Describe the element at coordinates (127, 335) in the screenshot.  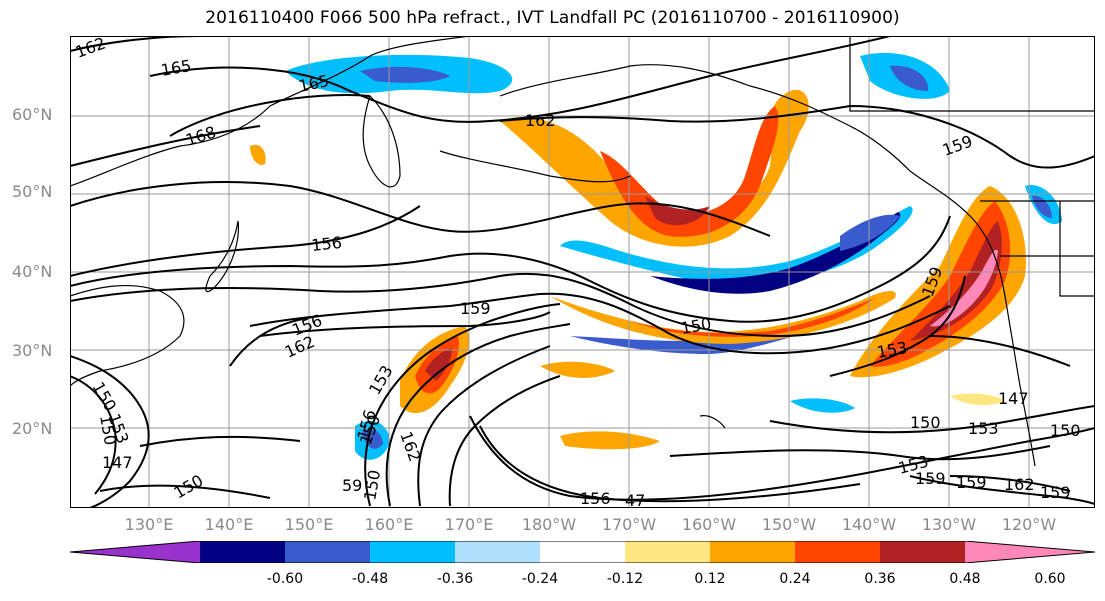
I see `coast-korea-china` at that location.